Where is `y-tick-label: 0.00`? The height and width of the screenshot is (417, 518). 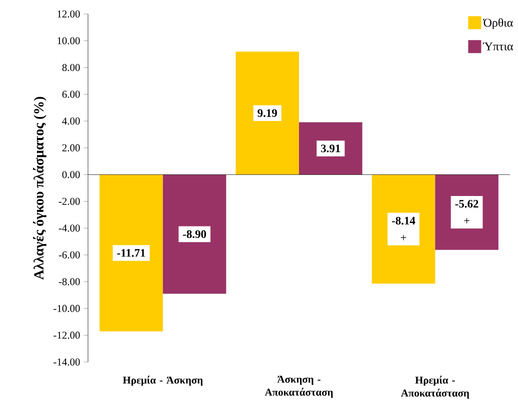 y-tick-label: 0.00 is located at coordinates (71, 174).